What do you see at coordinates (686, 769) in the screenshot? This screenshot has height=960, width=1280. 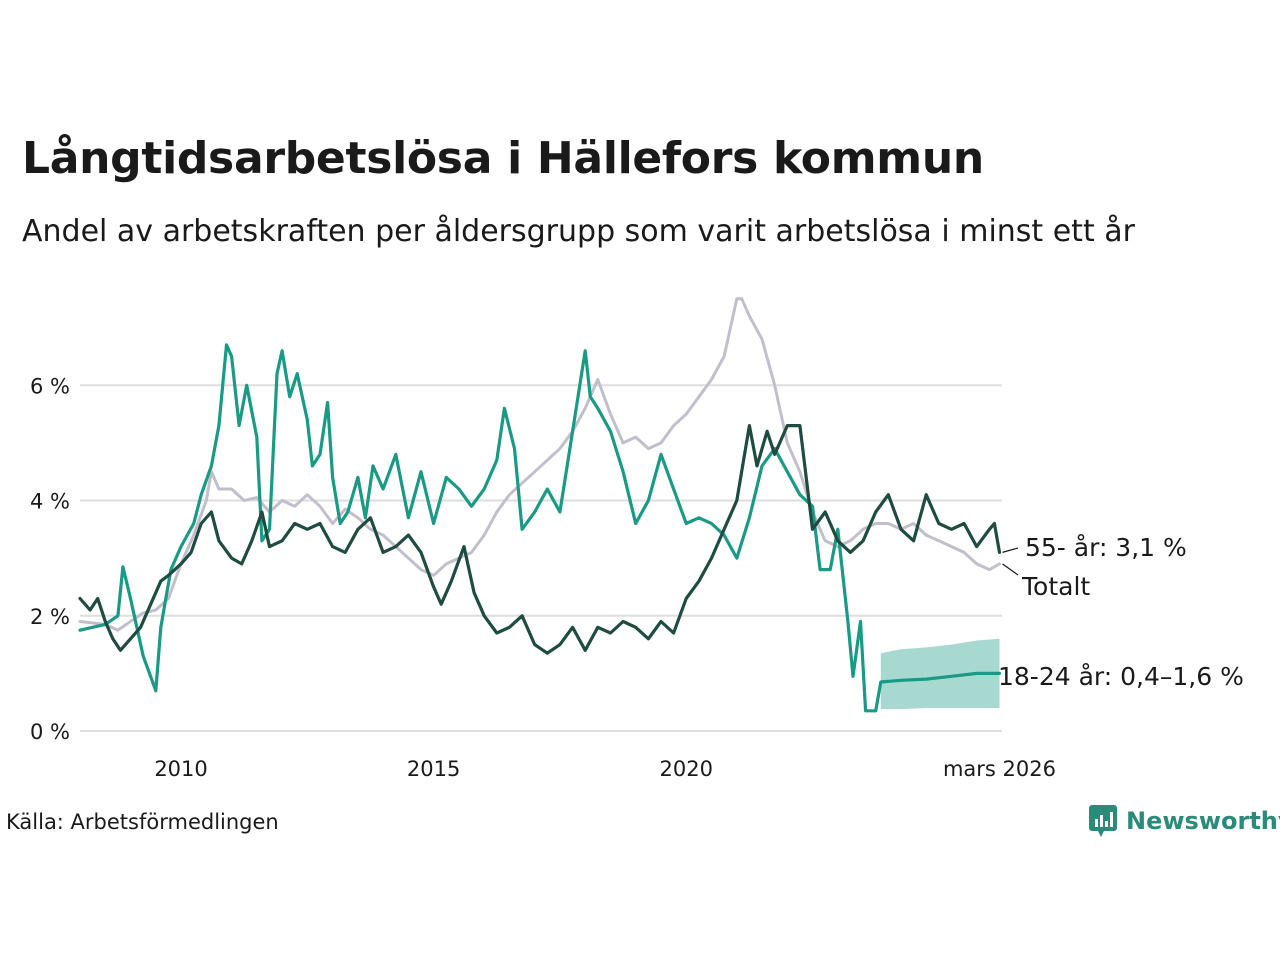 I see `x-tick-label: 2020` at bounding box center [686, 769].